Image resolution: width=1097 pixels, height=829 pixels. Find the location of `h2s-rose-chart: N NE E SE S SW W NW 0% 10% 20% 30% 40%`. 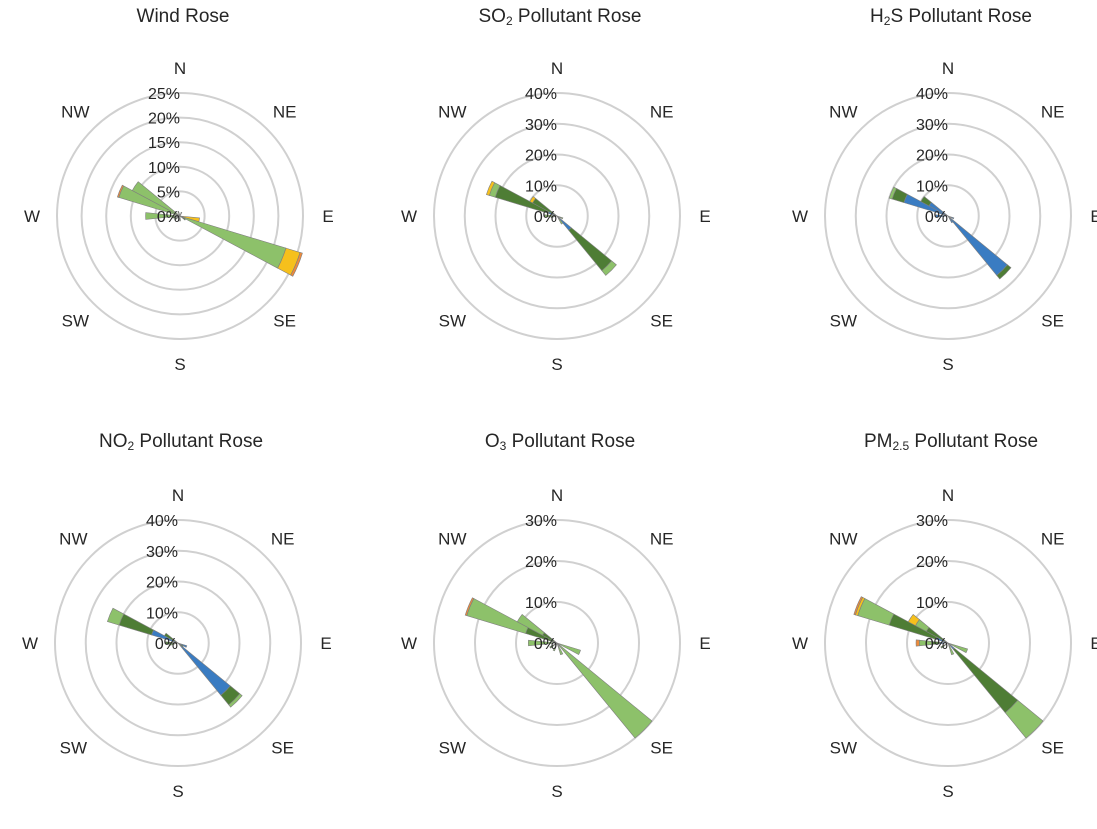

h2s-rose-chart: N NE E SE S SW W NW 0% 10% 20% 30% 40% is located at coordinates (944, 216).